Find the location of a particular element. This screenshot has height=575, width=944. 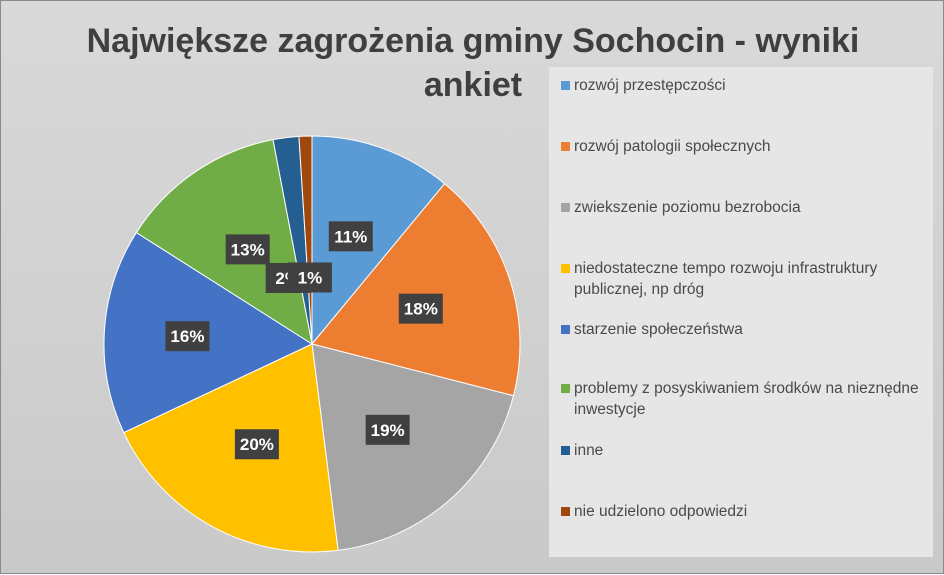

data-label-text: 11% is located at coordinates (350, 236).